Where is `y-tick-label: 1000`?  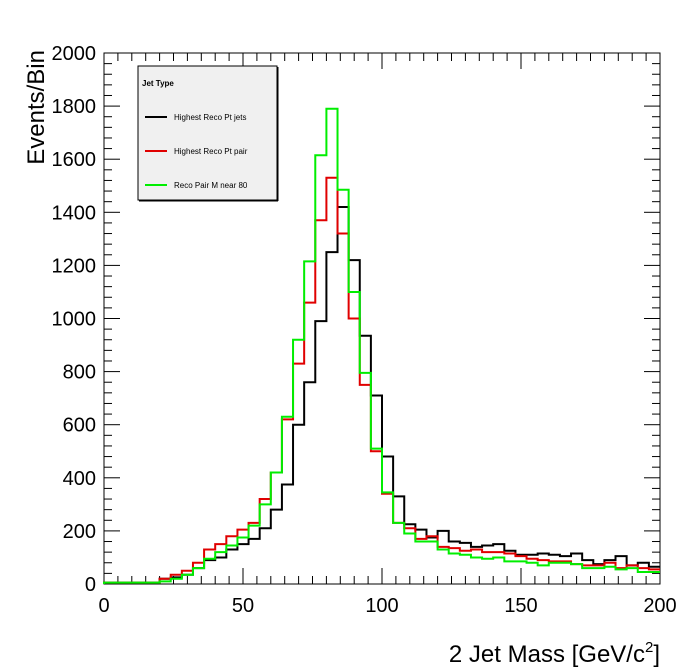 y-tick-label: 1000 is located at coordinates (74, 320).